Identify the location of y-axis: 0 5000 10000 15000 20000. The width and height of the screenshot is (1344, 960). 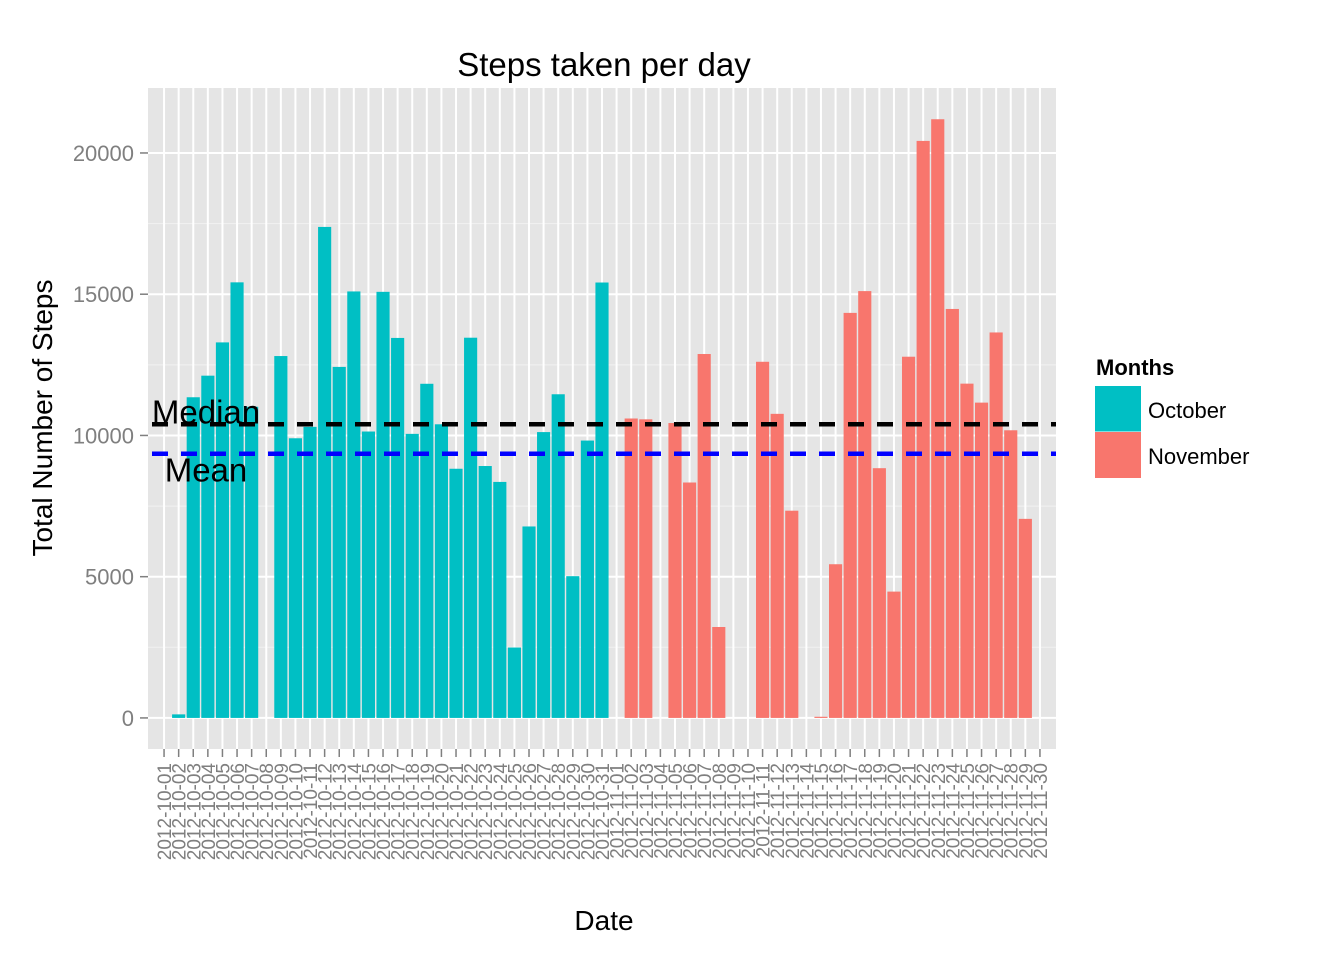
(110, 436).